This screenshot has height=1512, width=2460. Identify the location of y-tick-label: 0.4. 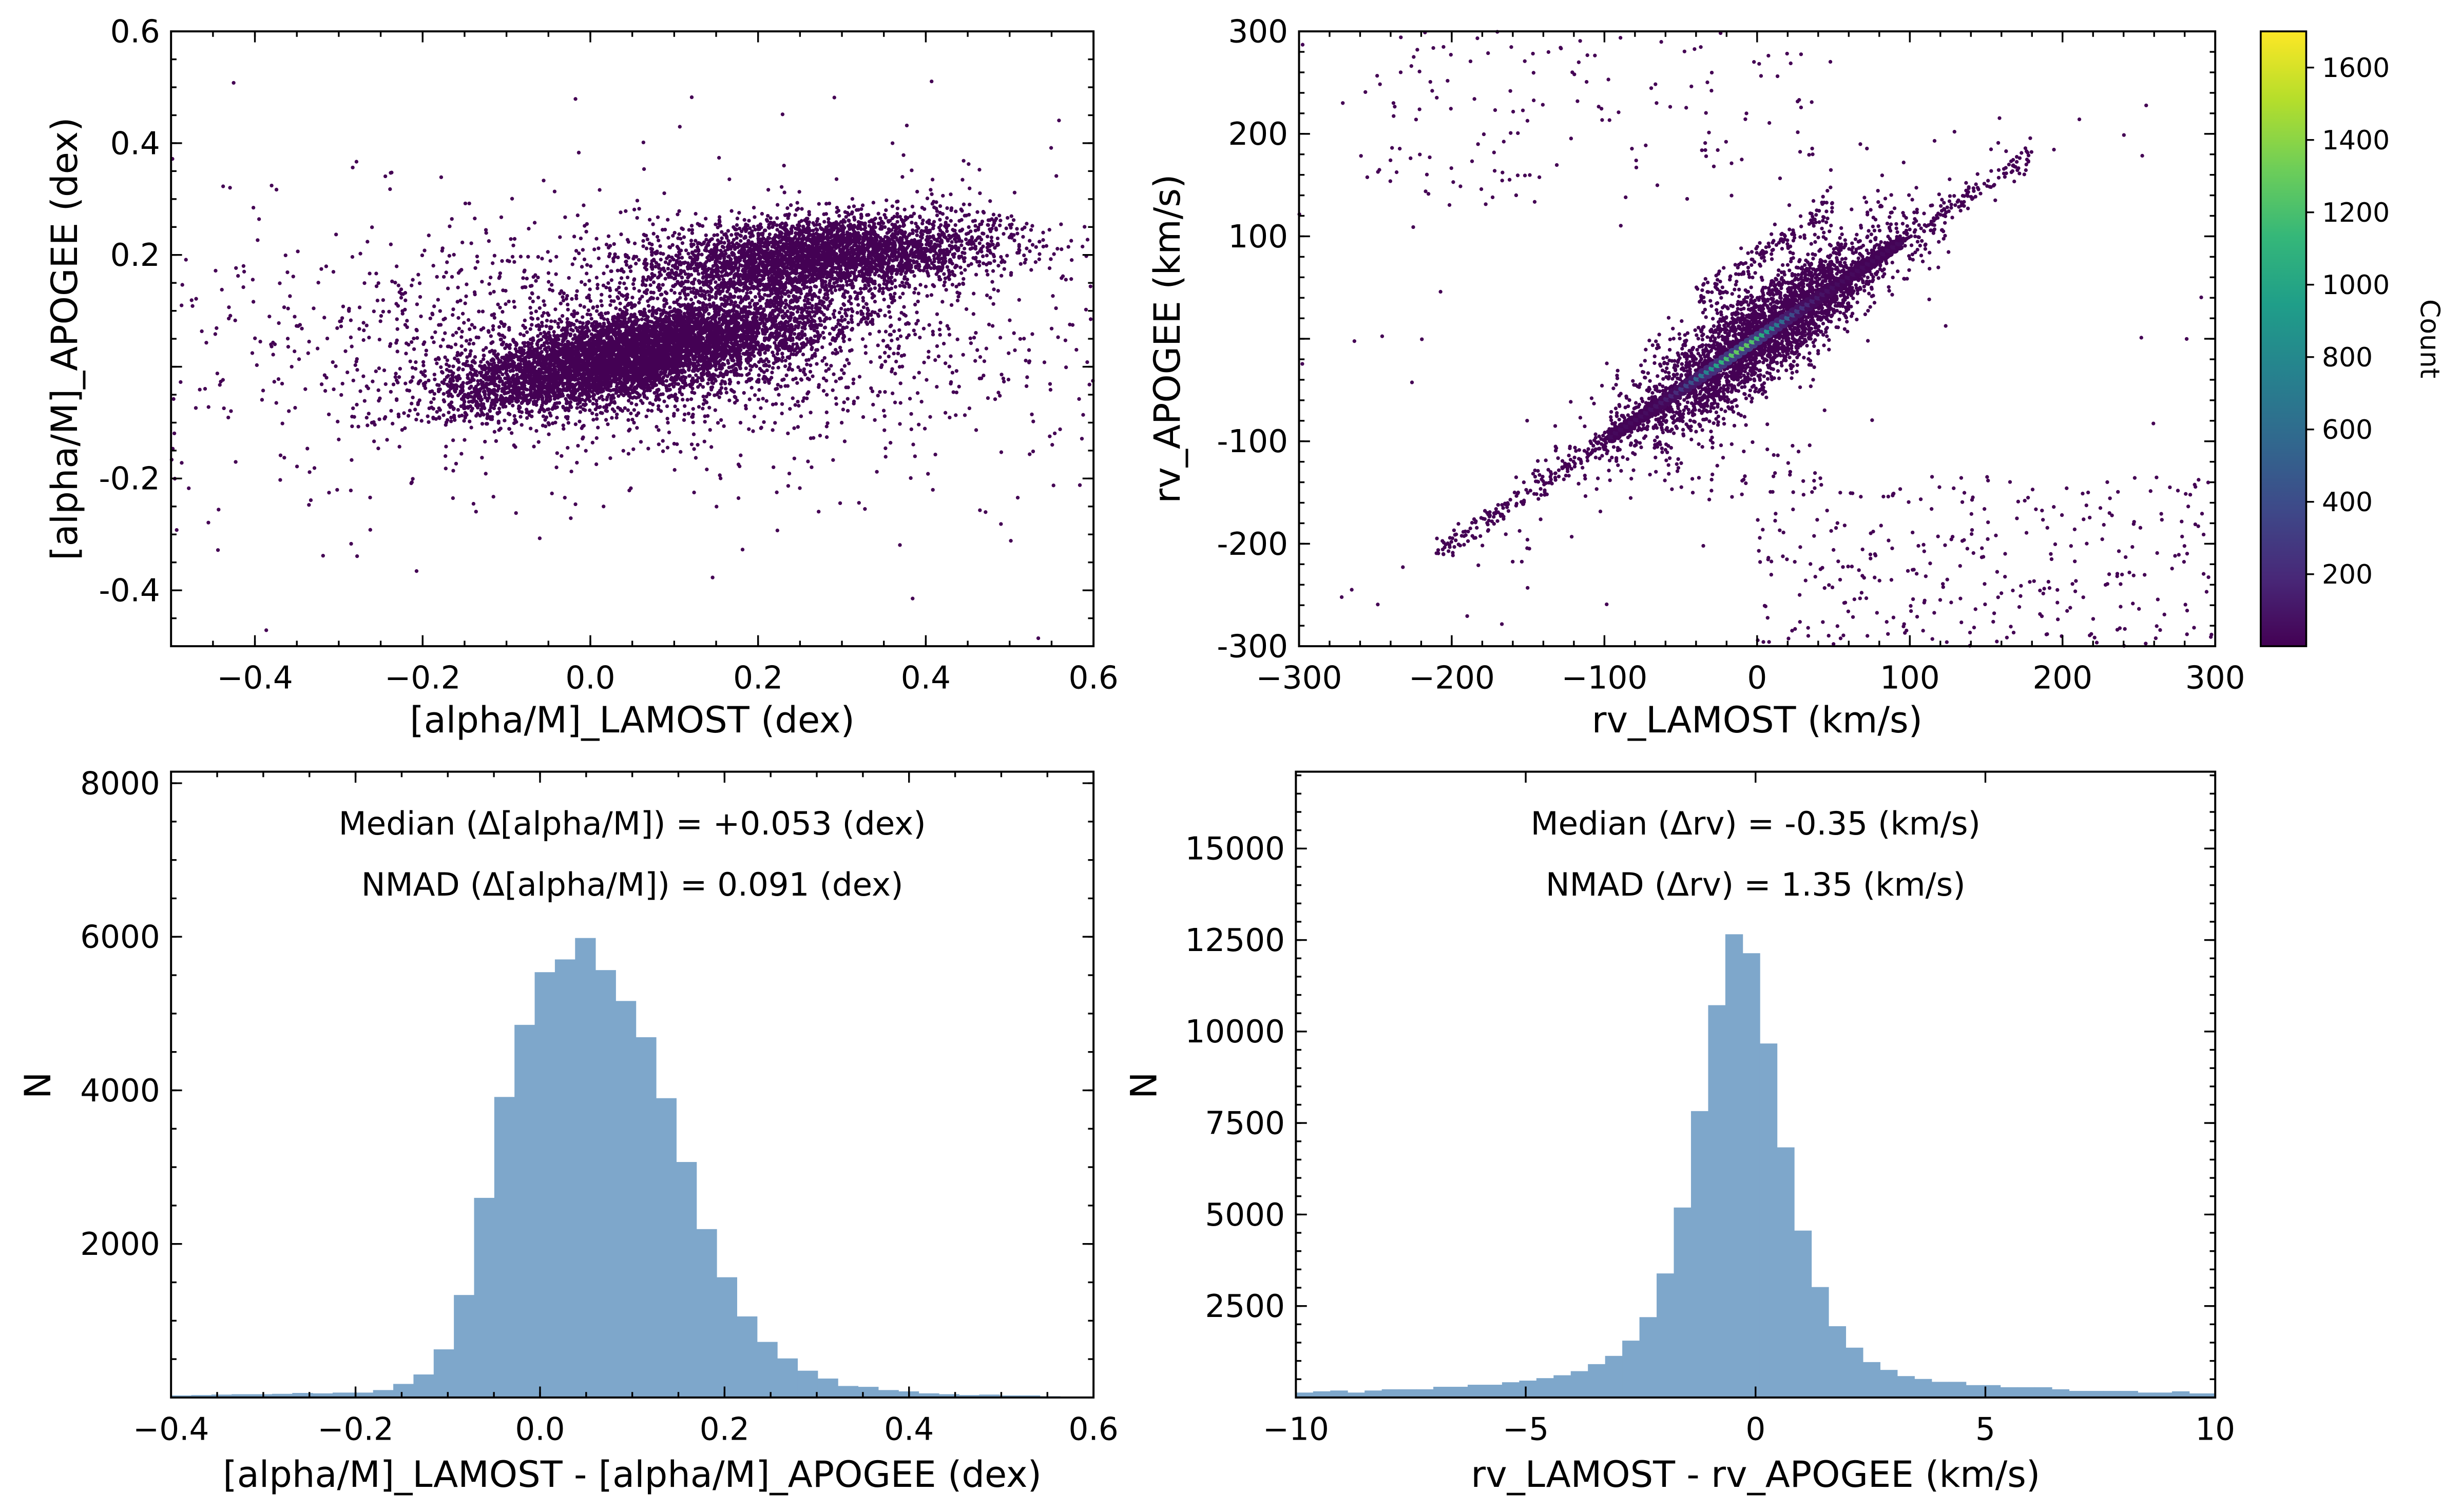
(135, 144).